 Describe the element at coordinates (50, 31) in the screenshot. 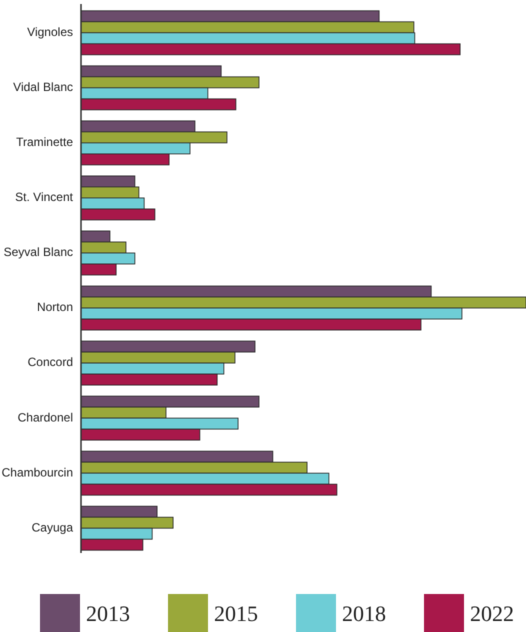

I see `y-tick-label: Vignoles` at that location.